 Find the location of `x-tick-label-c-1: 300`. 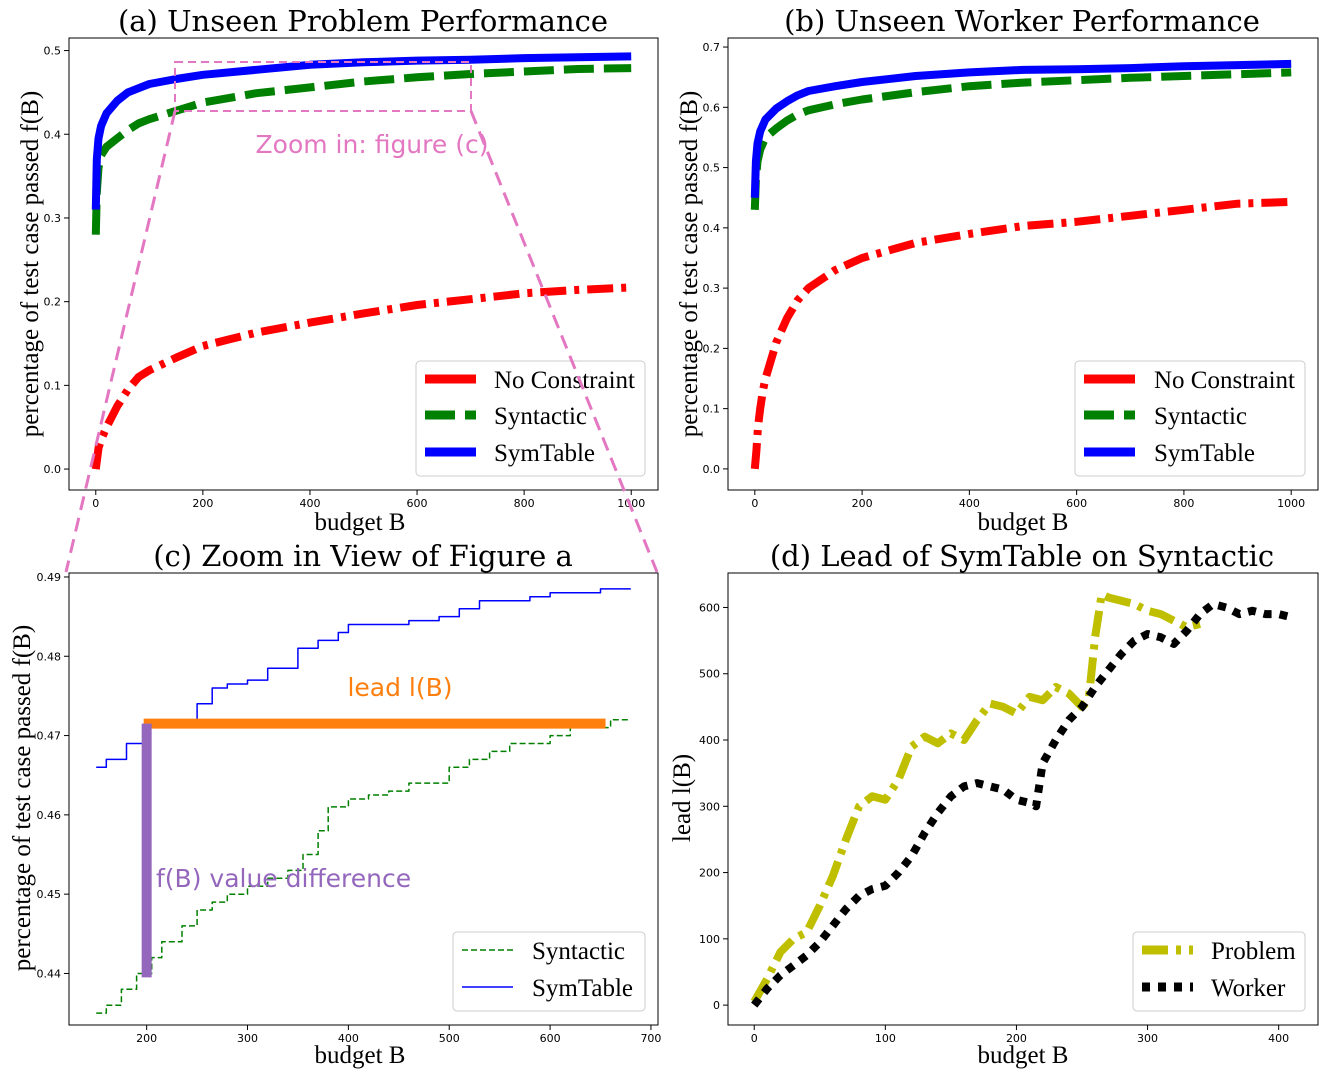

x-tick-label-c-1: 300 is located at coordinates (247, 1038).